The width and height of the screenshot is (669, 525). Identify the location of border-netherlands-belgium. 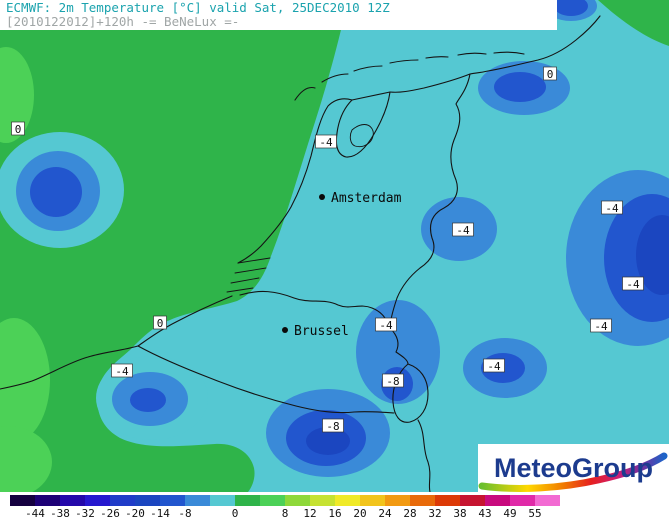
(315, 309).